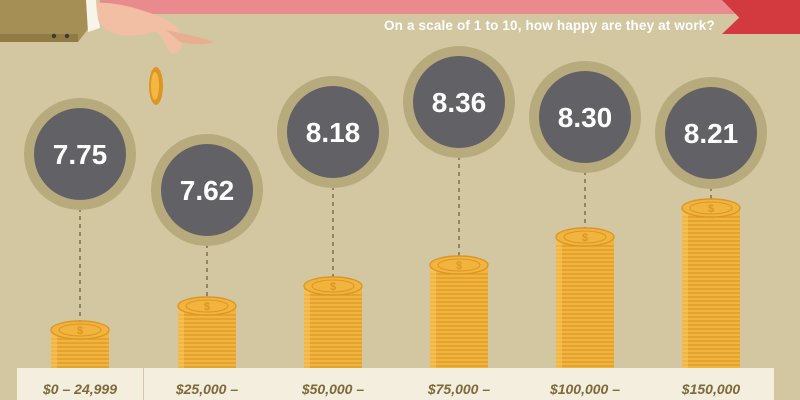 The width and height of the screenshot is (800, 400). What do you see at coordinates (584, 389) in the screenshot?
I see `category-label: $100,000 –` at bounding box center [584, 389].